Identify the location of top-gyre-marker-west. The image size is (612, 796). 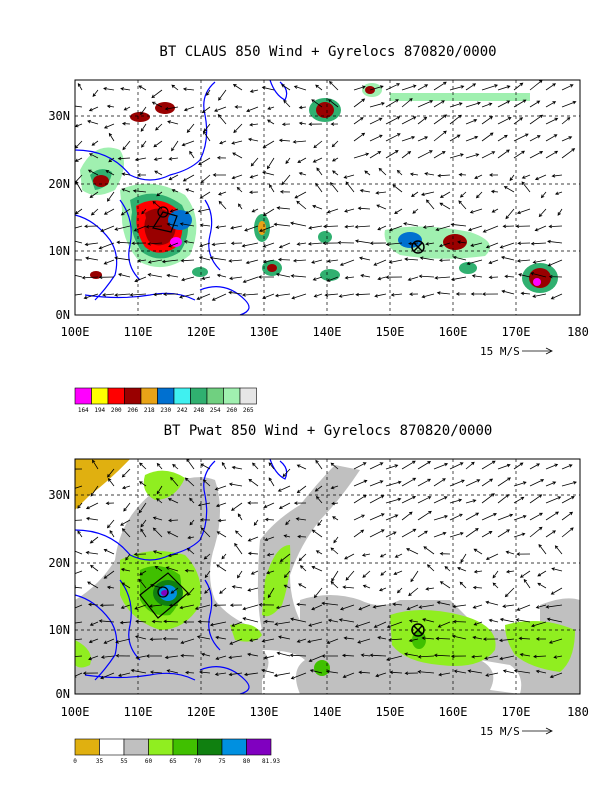
(165, 219).